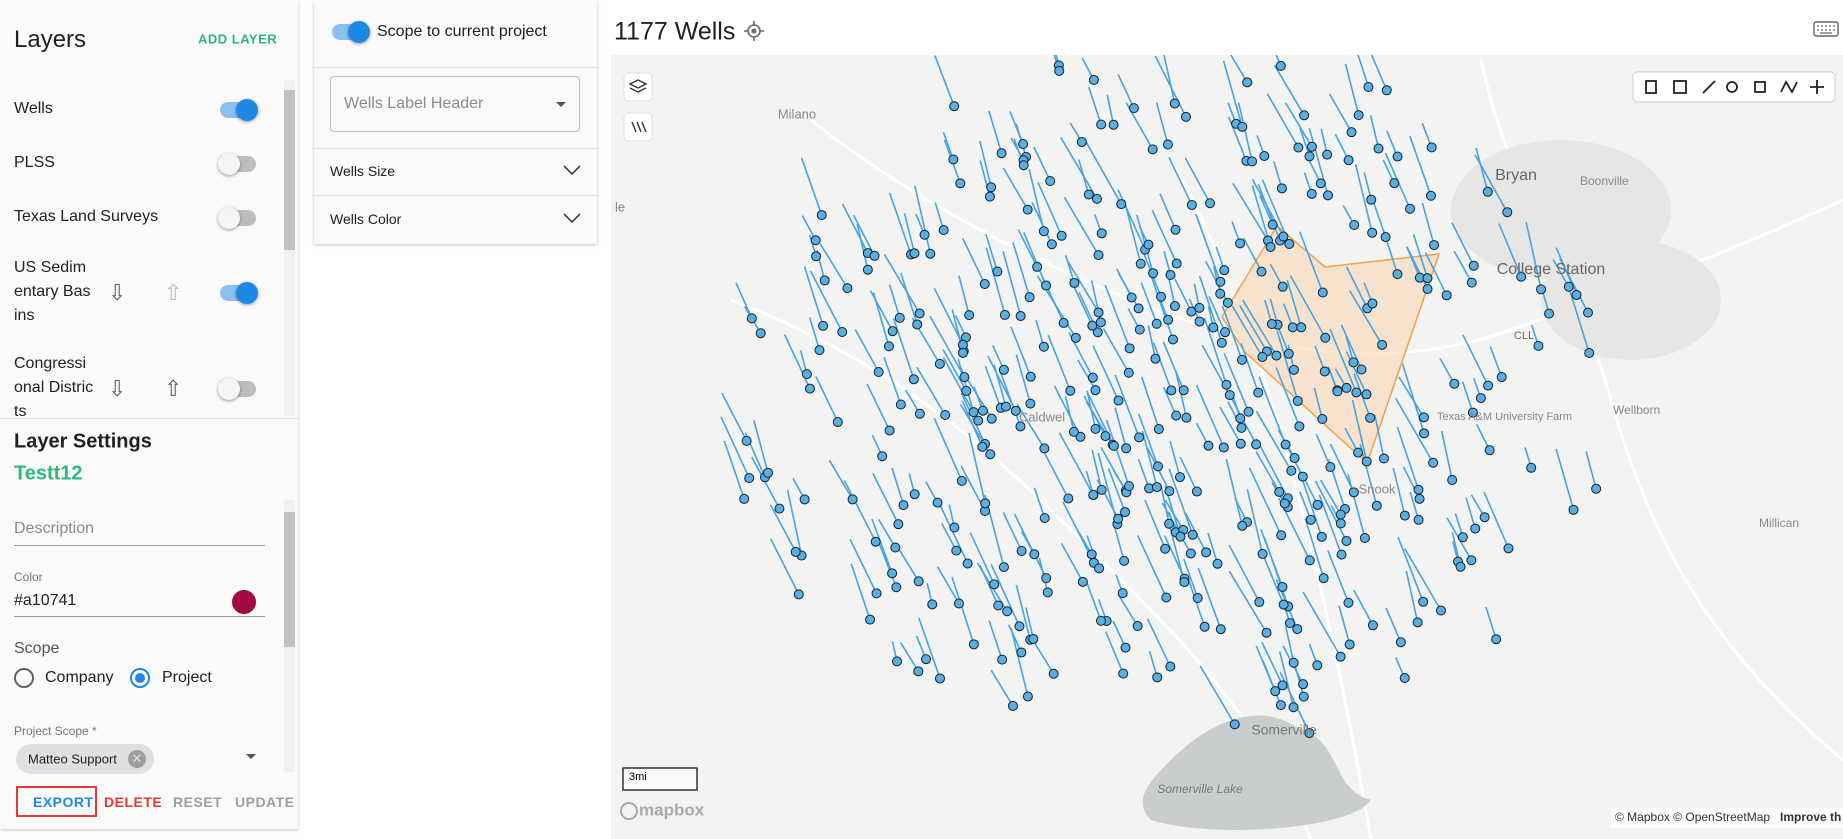 This screenshot has height=839, width=1843. What do you see at coordinates (754, 31) in the screenshot?
I see `locate-icon` at bounding box center [754, 31].